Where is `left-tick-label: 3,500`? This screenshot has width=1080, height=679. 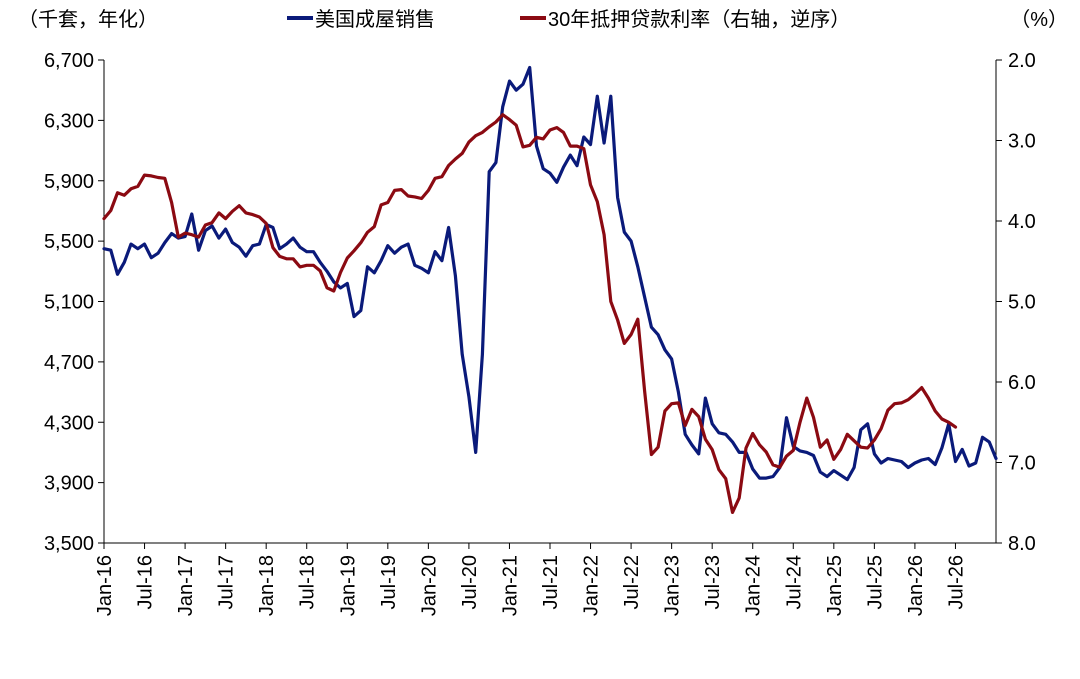 left-tick-label: 3,500 is located at coordinates (69, 544).